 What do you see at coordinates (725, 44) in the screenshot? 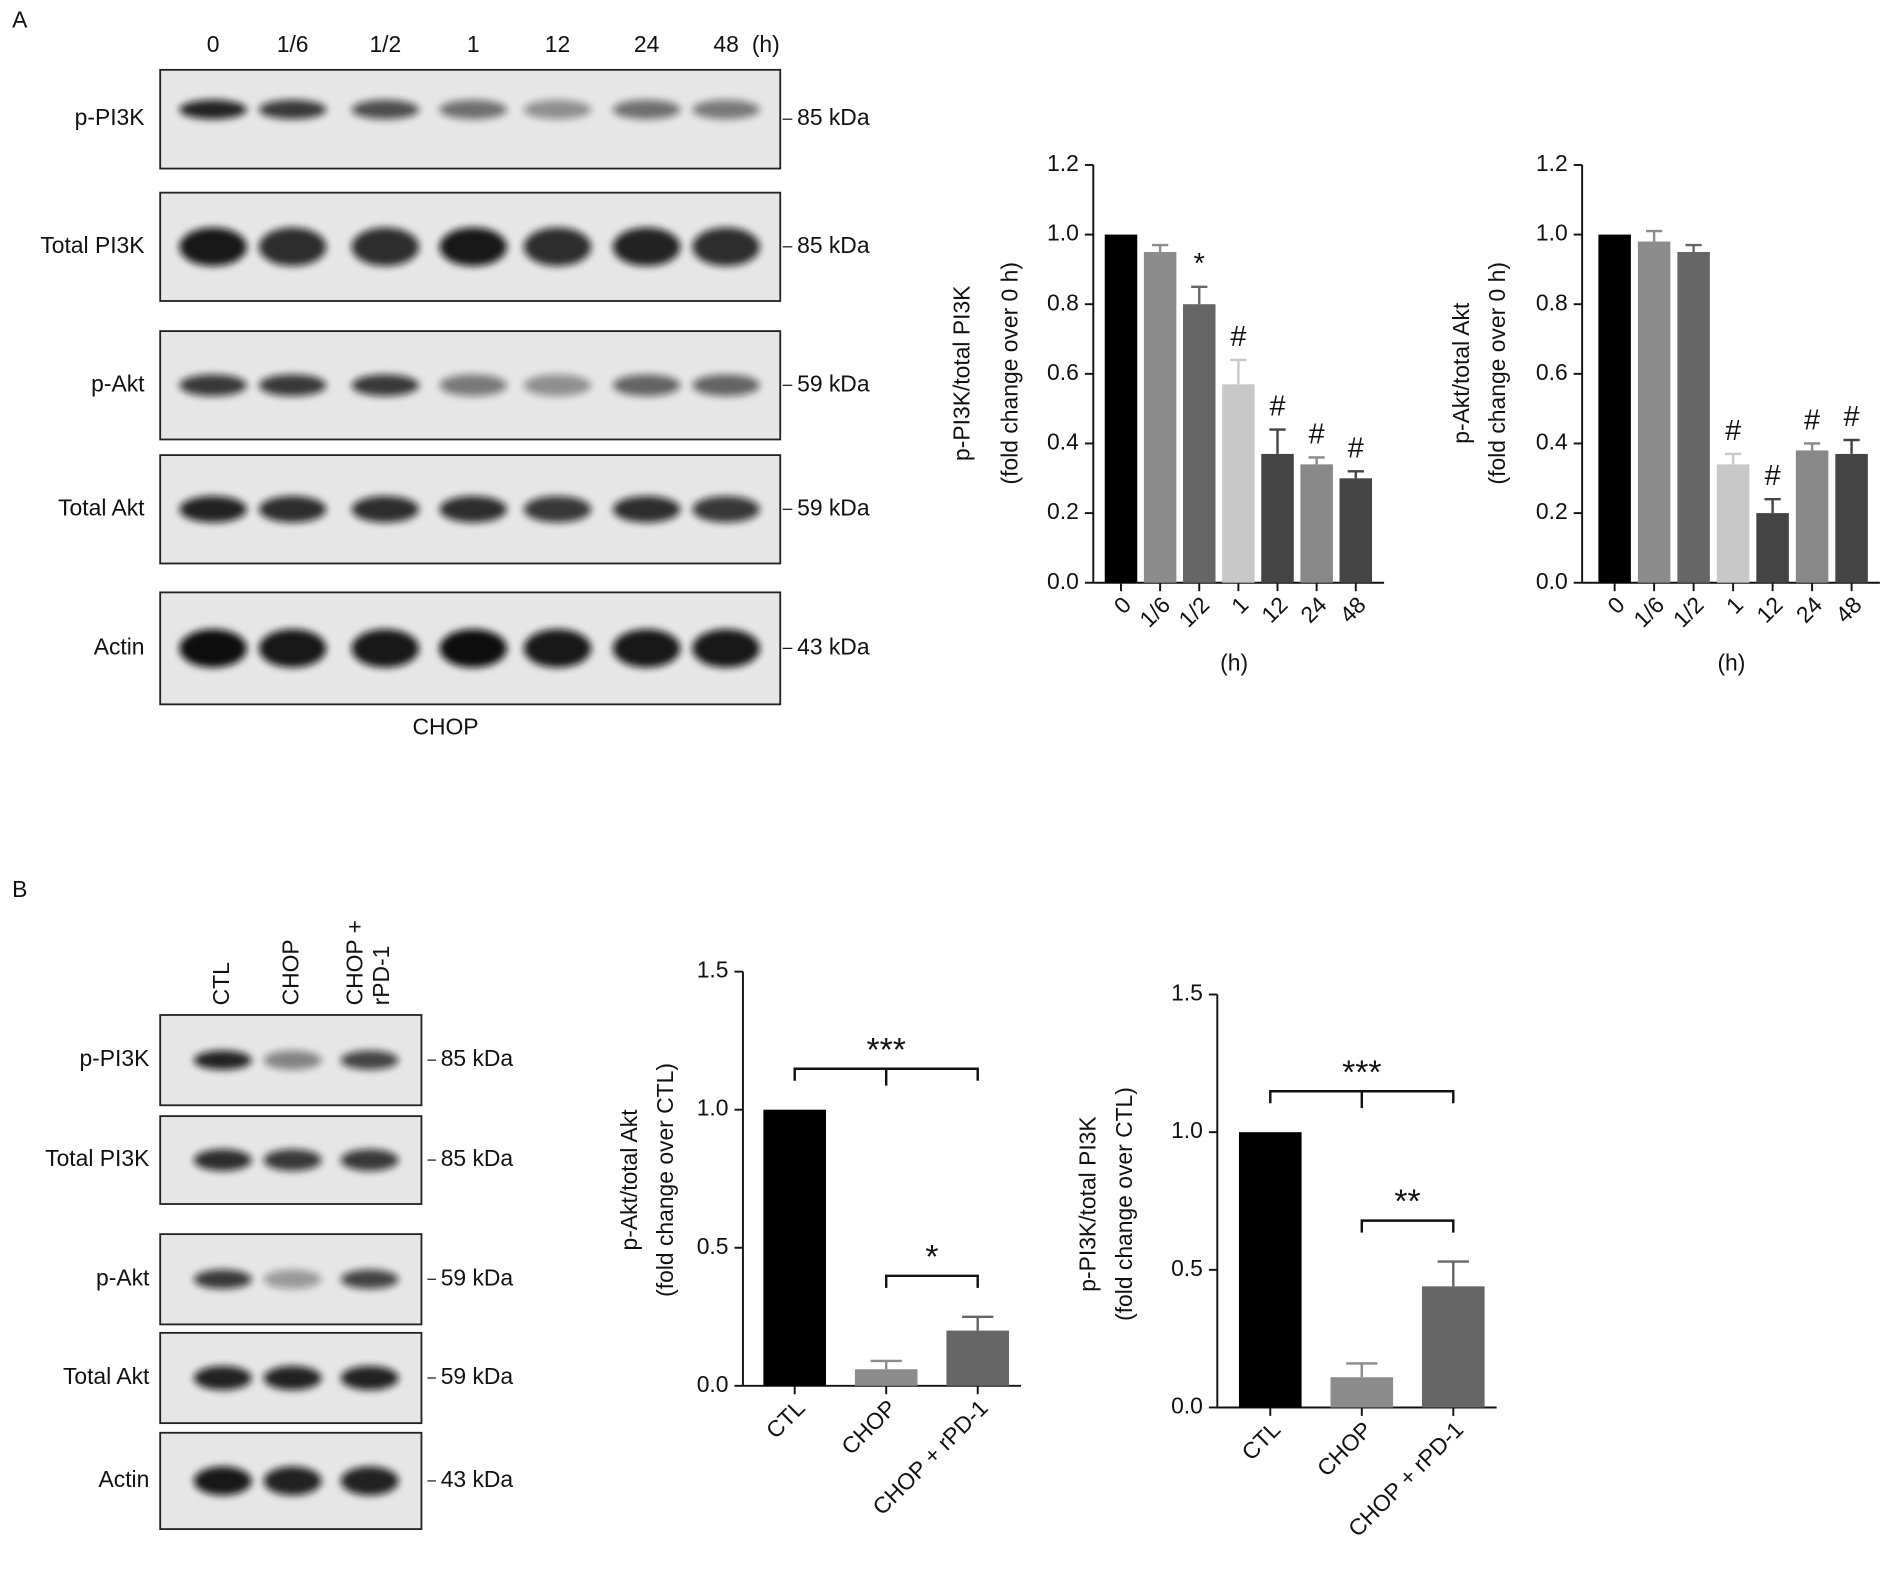
I see `lane-label: 48` at bounding box center [725, 44].